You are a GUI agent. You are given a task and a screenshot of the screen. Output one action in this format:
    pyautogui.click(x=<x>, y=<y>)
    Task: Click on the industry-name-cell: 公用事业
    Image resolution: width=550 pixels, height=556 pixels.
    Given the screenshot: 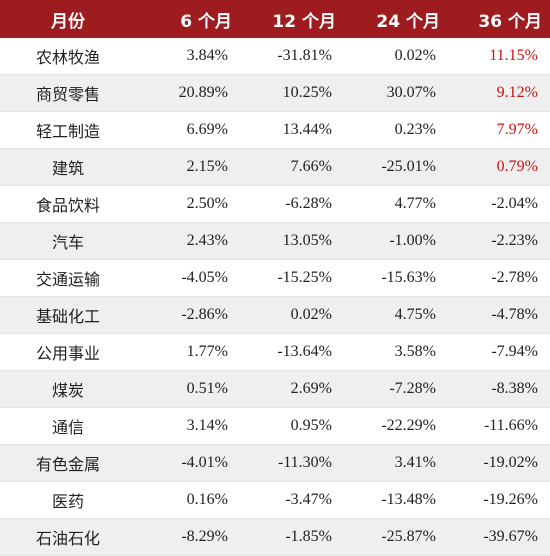 What is the action you would take?
    pyautogui.click(x=68, y=352)
    